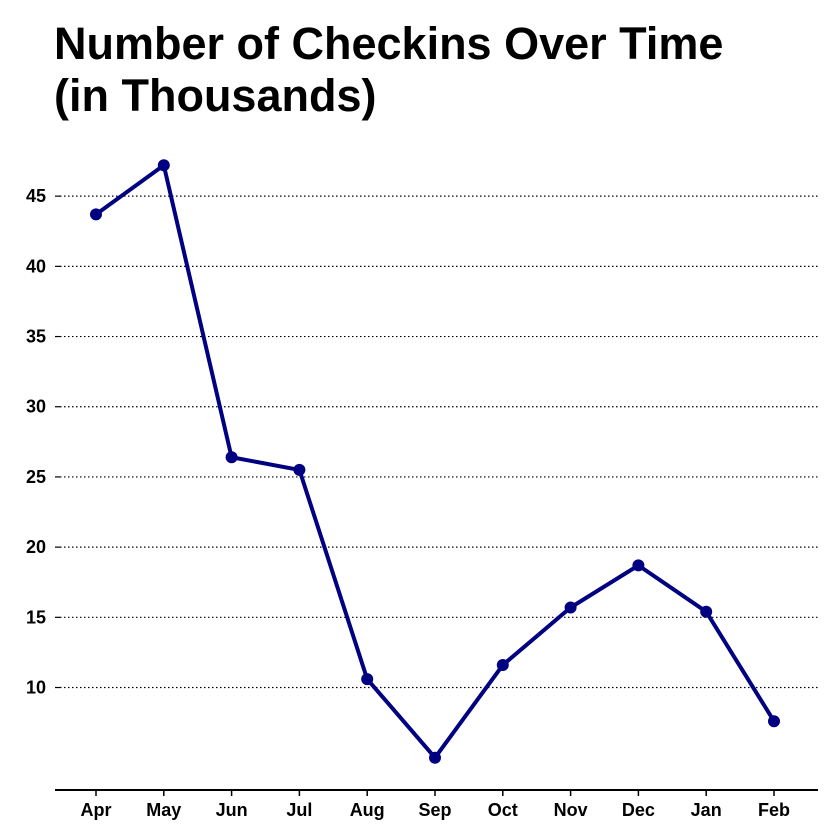 This screenshot has width=840, height=840. What do you see at coordinates (36, 688) in the screenshot?
I see `y-tick-label: 10` at bounding box center [36, 688].